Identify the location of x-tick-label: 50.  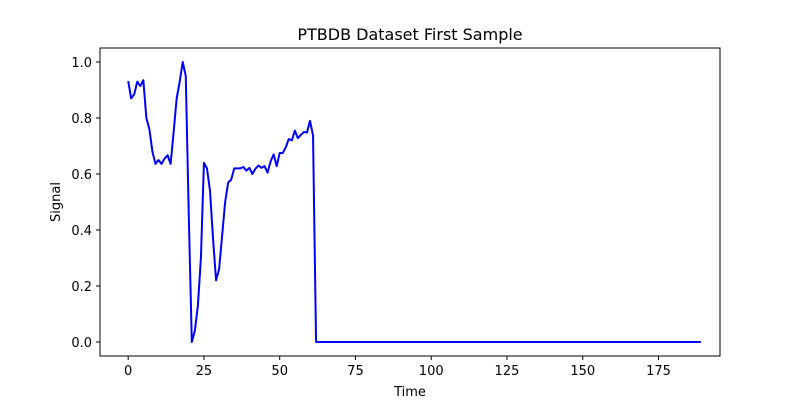
(279, 371).